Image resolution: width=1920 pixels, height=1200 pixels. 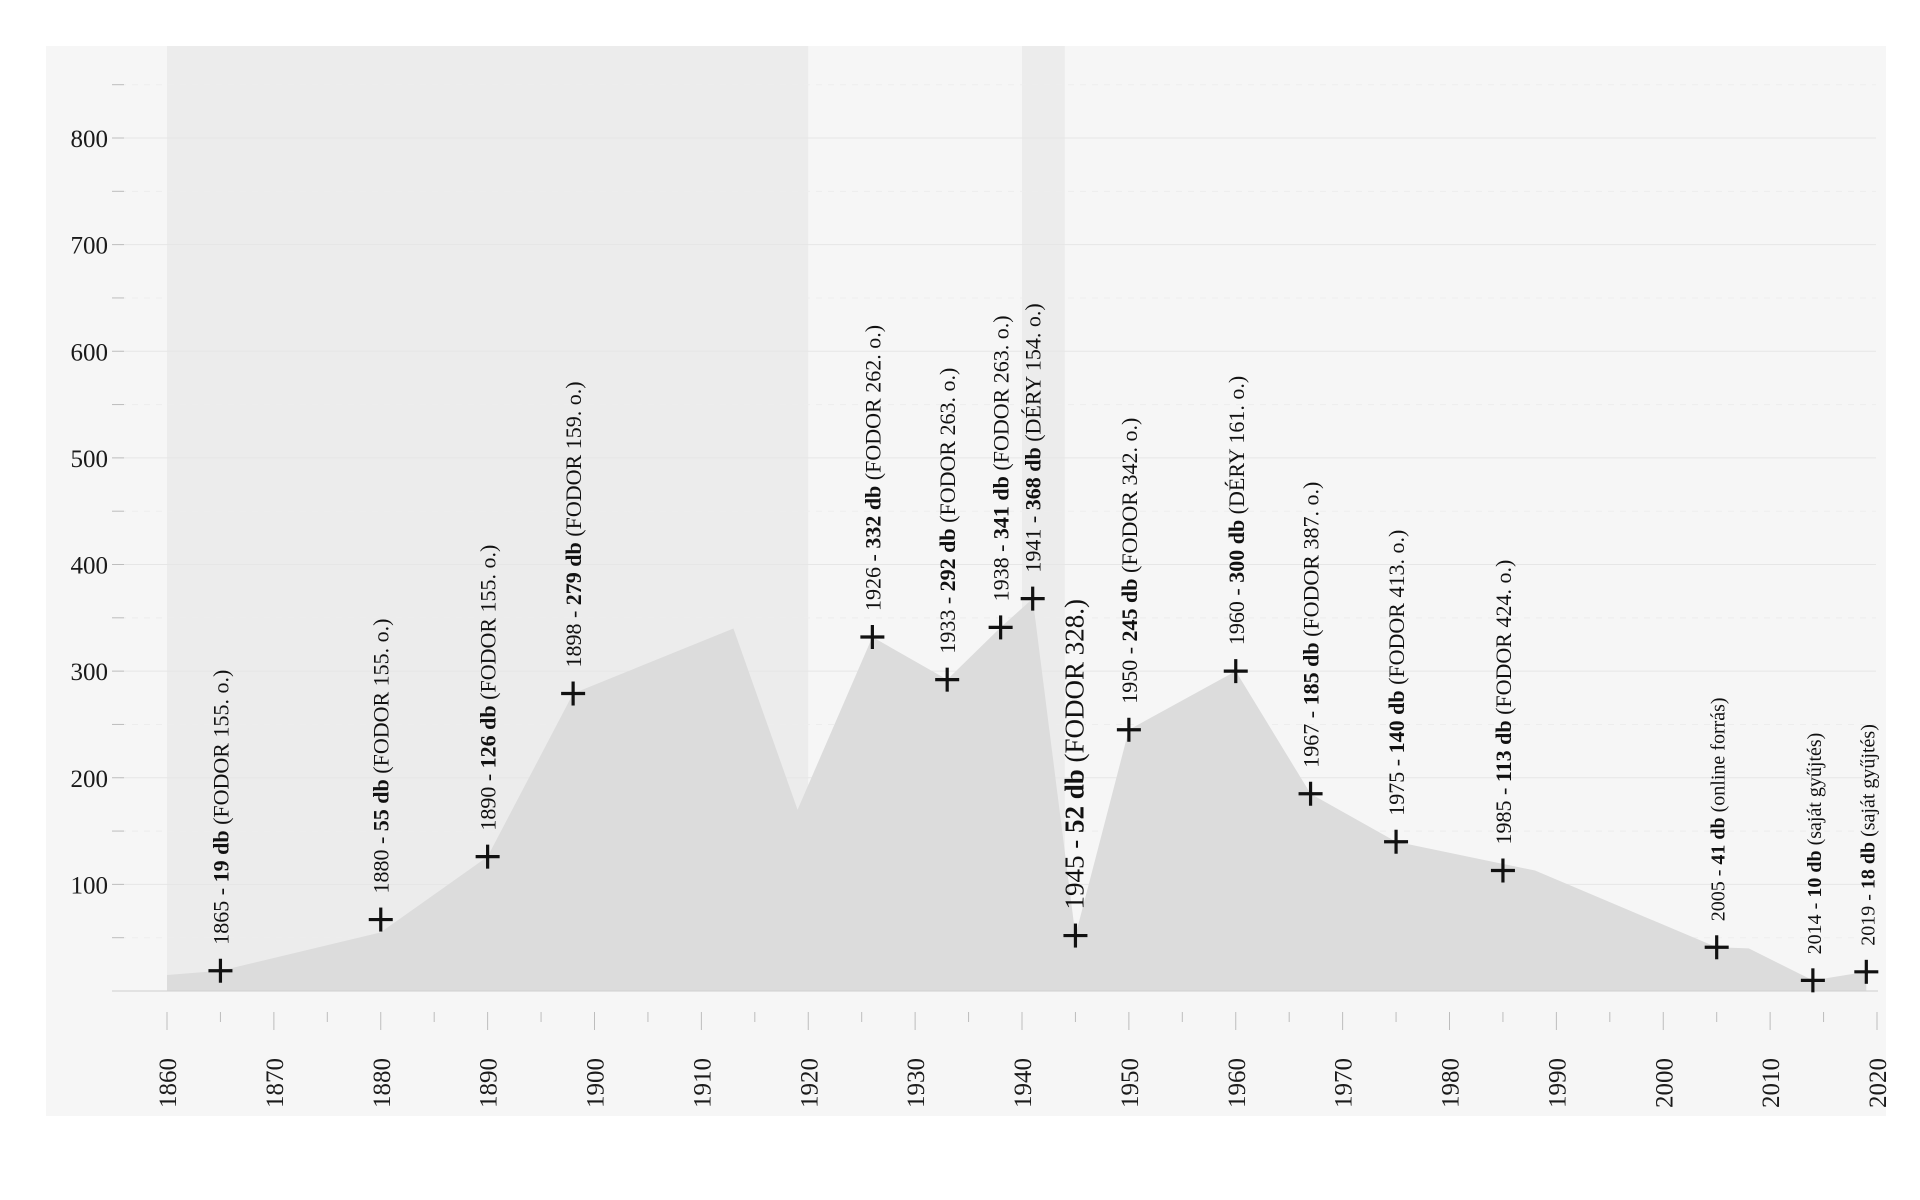 What do you see at coordinates (1001, 458) in the screenshot?
I see `data-label: 1938 - 341 db (FODOR 263. o.)` at bounding box center [1001, 458].